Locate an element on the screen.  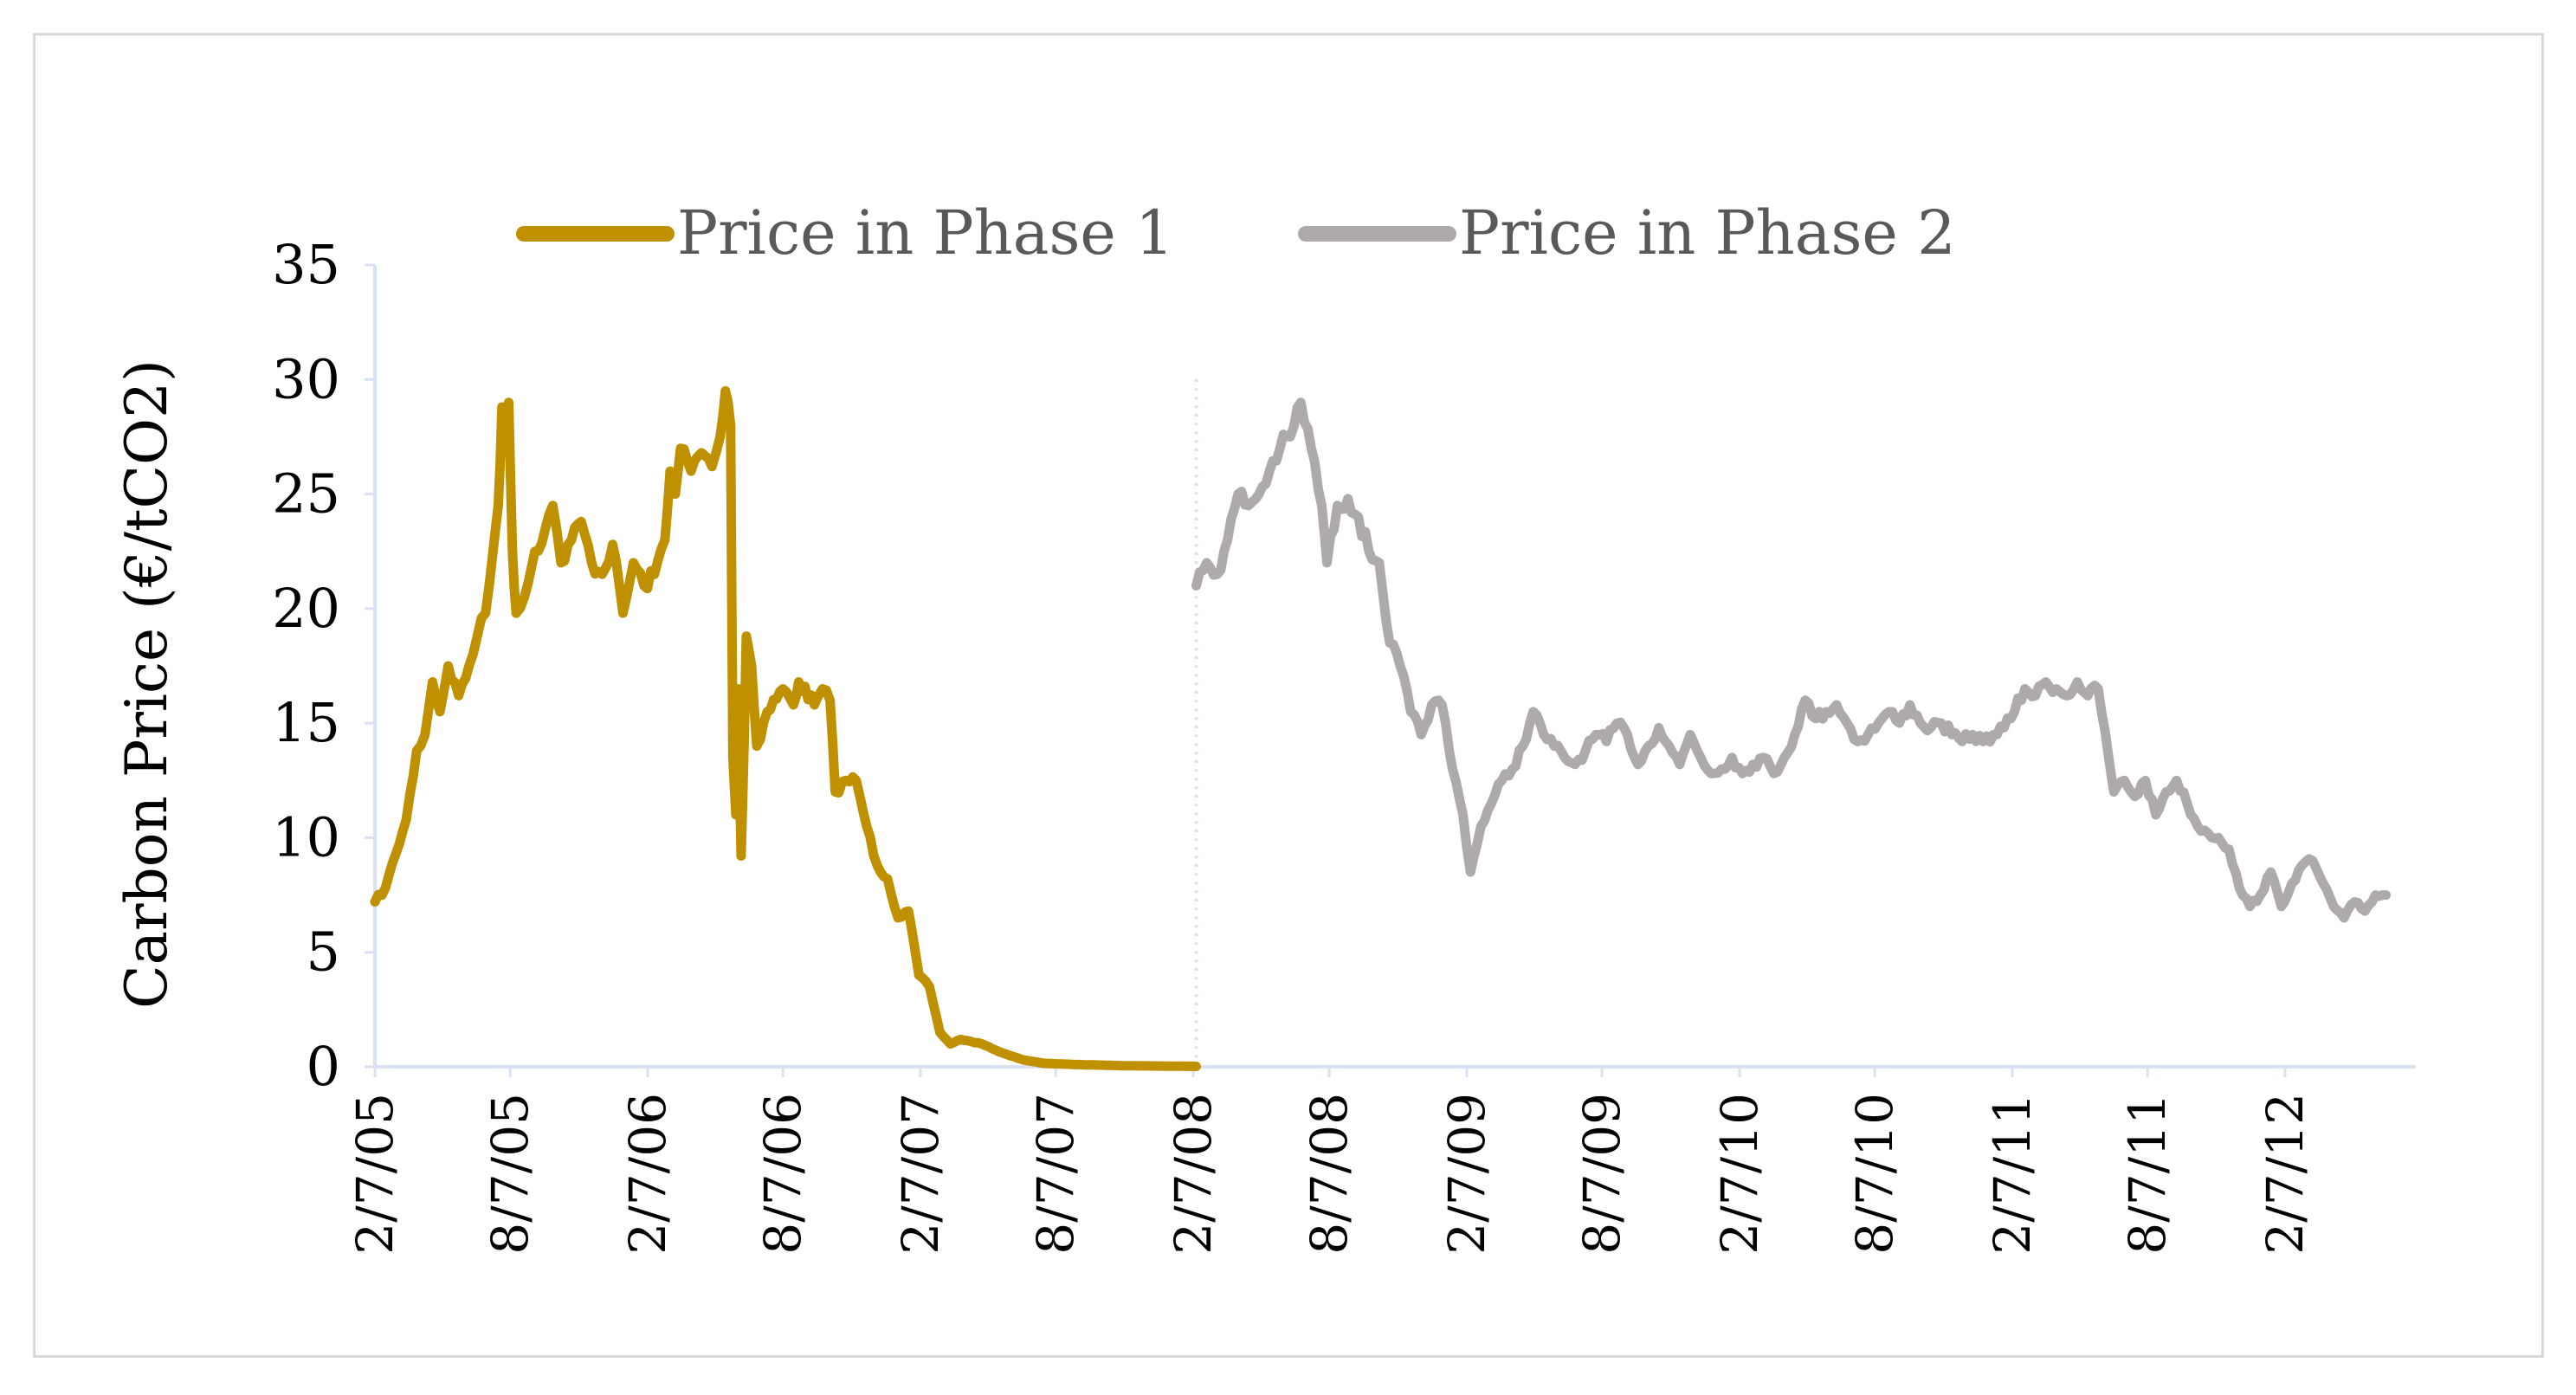
legend-label-phase-1: Price in Phase 1 is located at coordinates (925, 232).